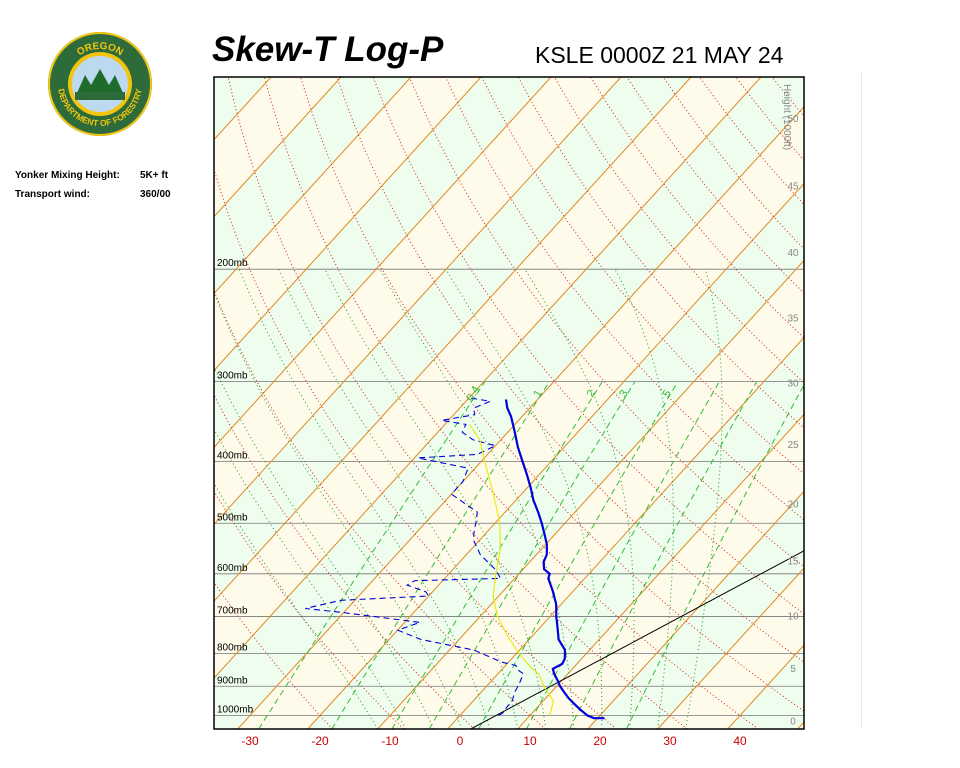 This screenshot has width=960, height=768. I want to click on pressure-label: 800mb, so click(232, 648).